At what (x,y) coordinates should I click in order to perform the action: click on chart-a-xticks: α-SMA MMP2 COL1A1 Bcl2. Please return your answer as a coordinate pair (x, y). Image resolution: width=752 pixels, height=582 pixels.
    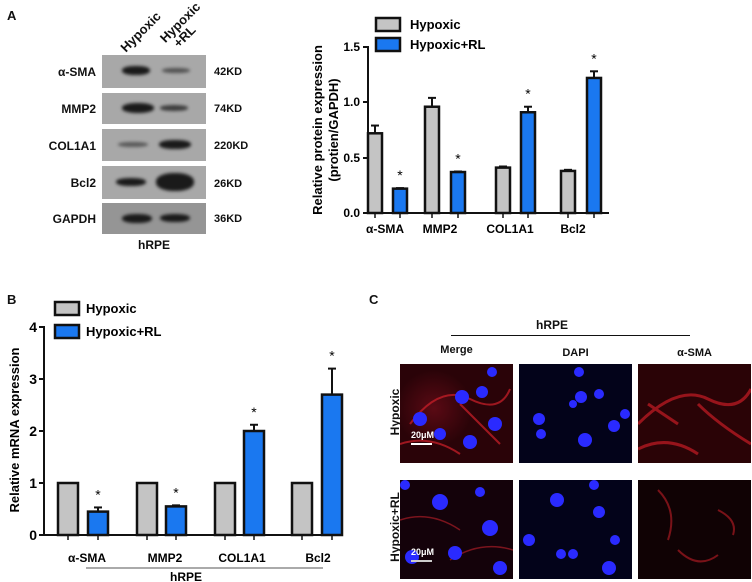
    Looking at the image, I should click on (476, 229).